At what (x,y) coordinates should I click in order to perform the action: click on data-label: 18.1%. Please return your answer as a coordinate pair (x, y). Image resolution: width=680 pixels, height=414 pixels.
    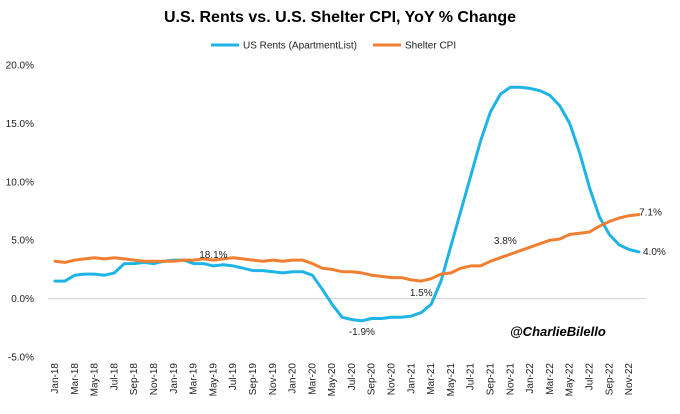
    Looking at the image, I should click on (213, 255).